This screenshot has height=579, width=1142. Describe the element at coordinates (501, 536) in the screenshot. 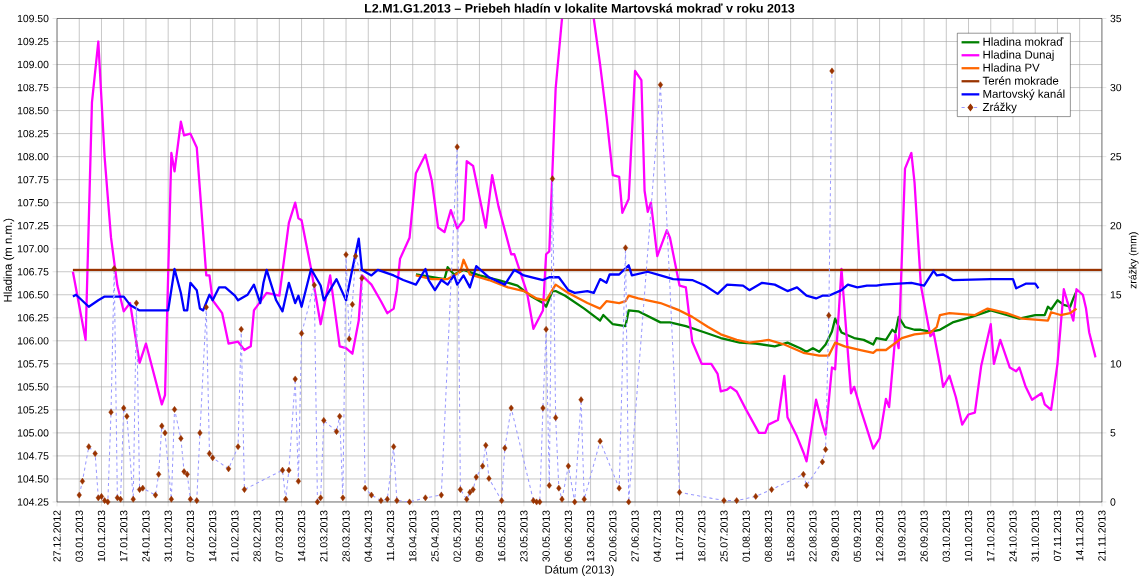

I see `x-tick-label: 16.05.2013` at that location.